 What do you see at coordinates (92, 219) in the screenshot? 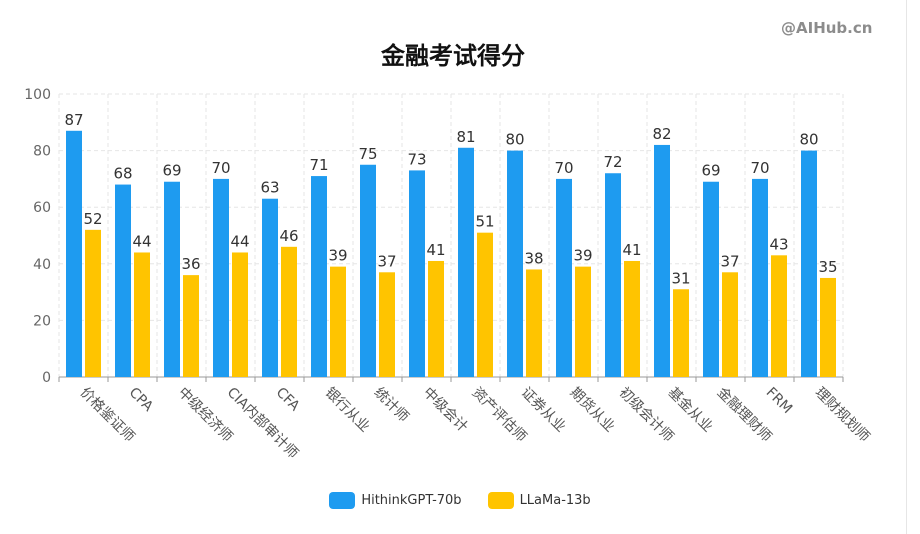
I see `data-label-series-2: 52` at bounding box center [92, 219].